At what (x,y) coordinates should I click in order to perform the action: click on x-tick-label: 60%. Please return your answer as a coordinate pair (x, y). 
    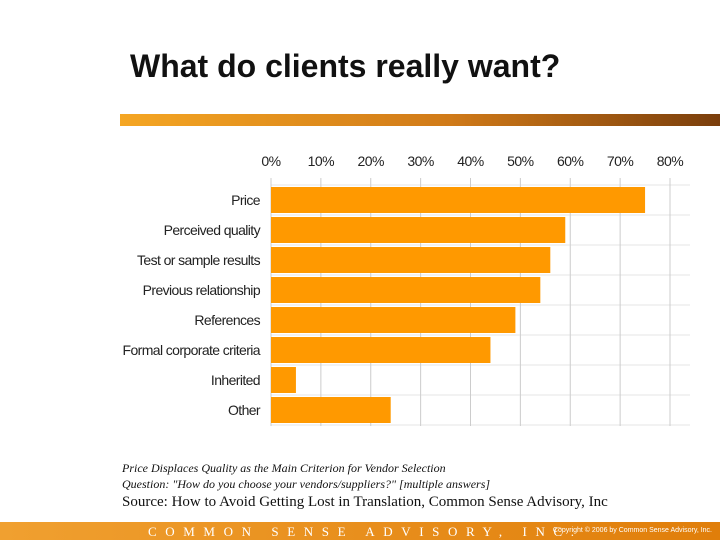
    Looking at the image, I should click on (570, 161).